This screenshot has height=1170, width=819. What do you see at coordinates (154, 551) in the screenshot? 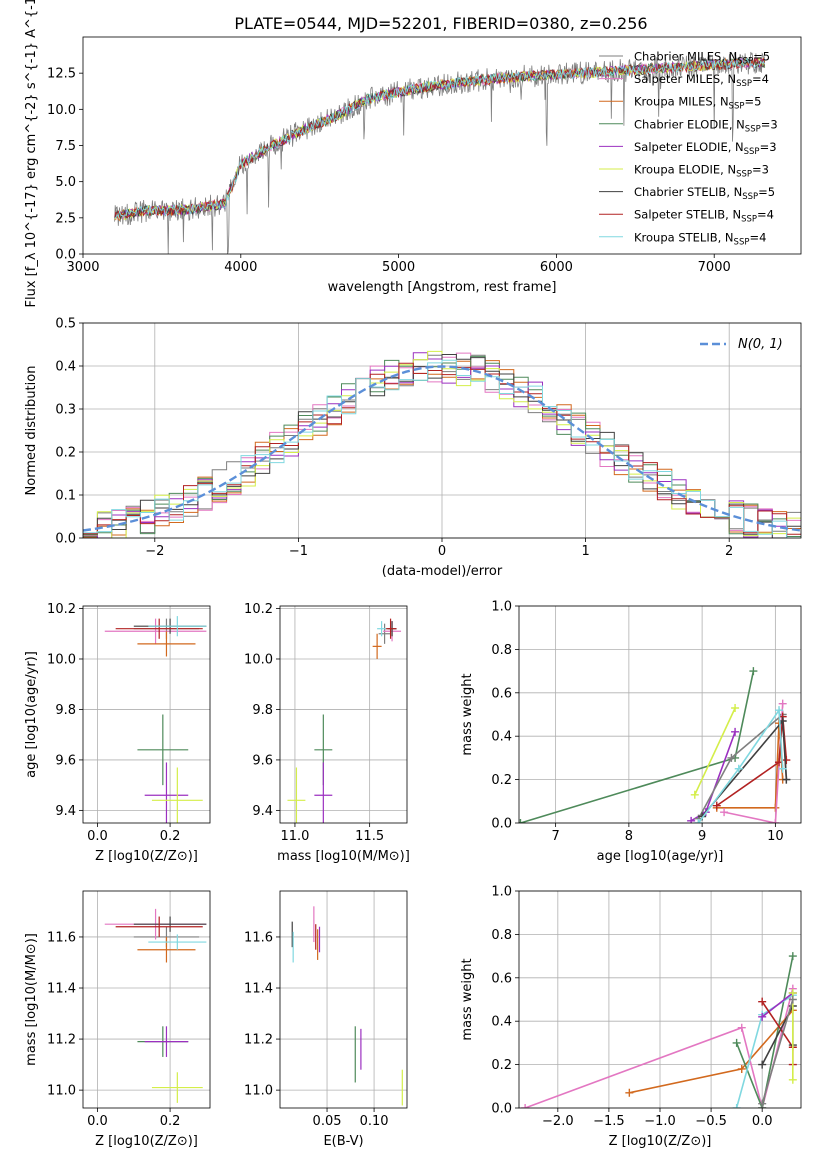
I see `residuals-xtick-label: −2` at bounding box center [154, 551].